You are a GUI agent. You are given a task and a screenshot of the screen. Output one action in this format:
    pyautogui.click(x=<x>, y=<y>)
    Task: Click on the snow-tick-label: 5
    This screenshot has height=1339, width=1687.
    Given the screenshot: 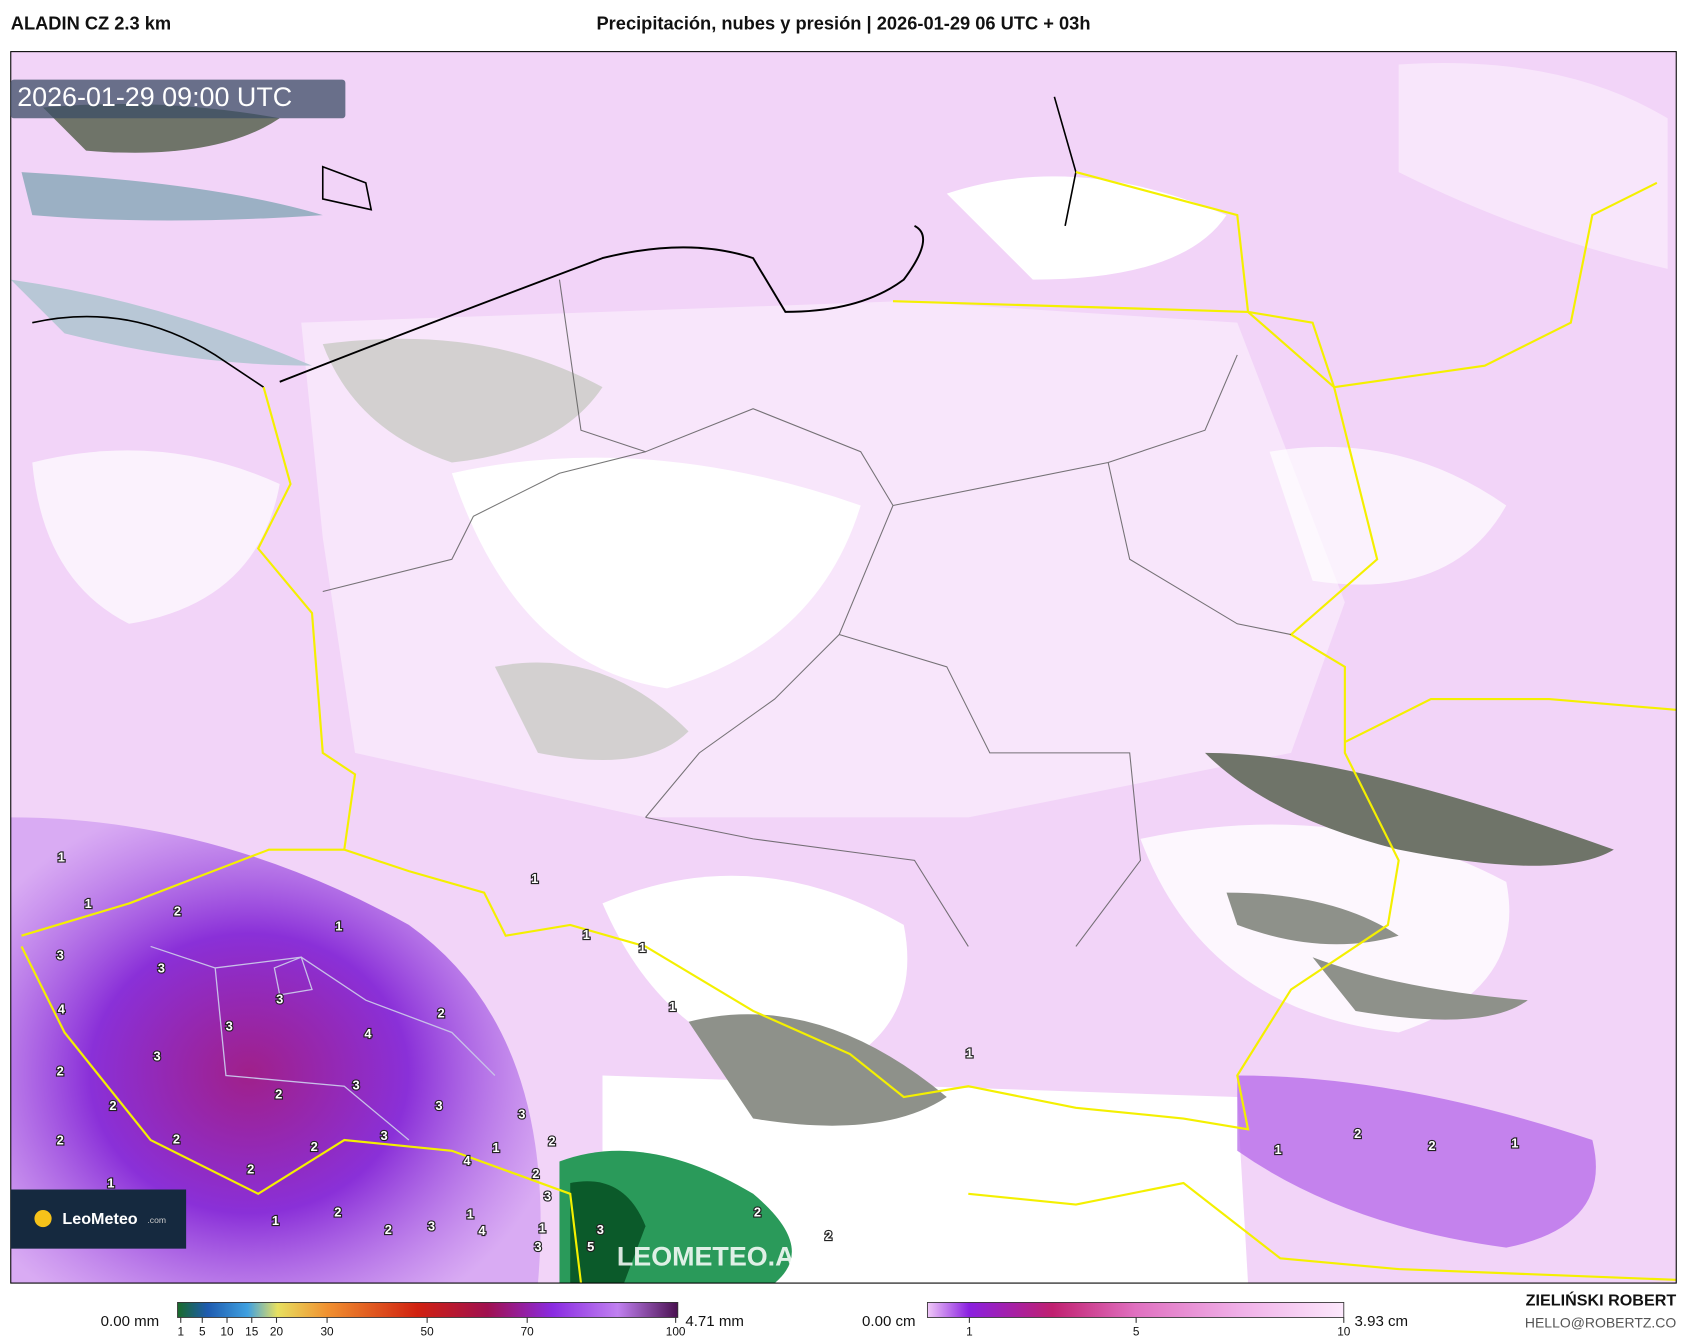 What is the action you would take?
    pyautogui.click(x=1136, y=1332)
    